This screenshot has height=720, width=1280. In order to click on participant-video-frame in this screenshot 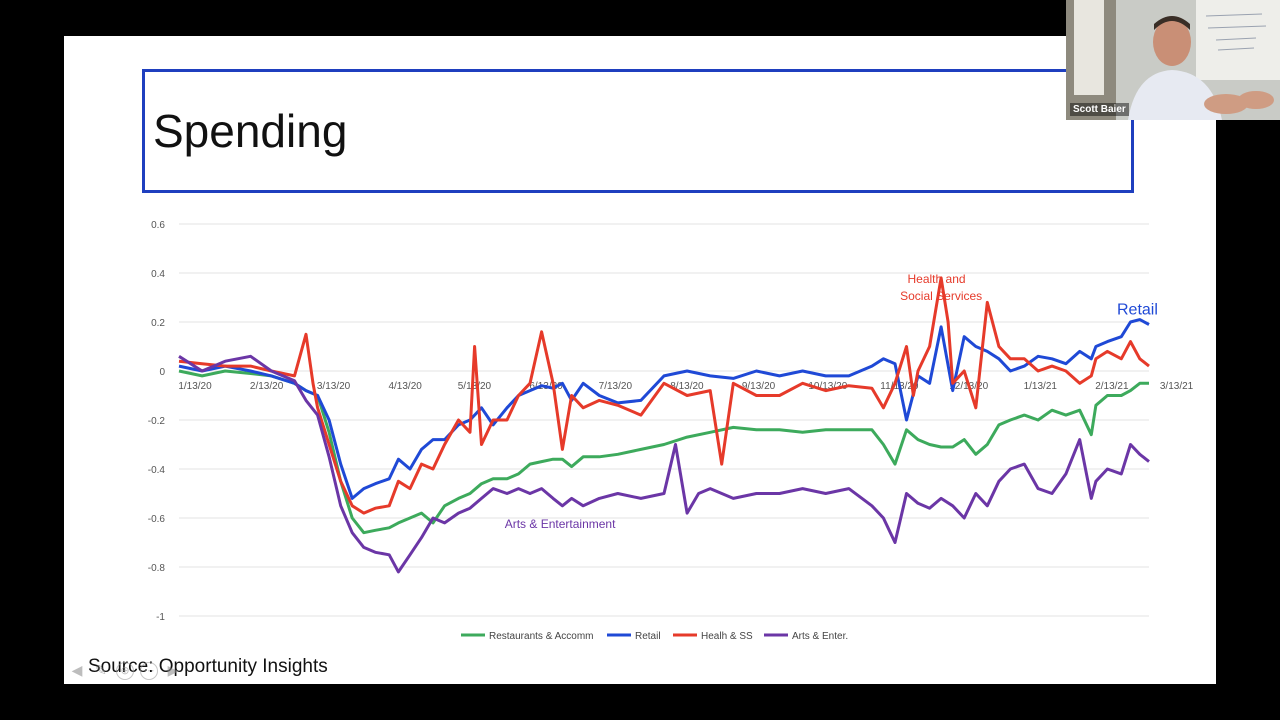, I will do `click(1173, 60)`.